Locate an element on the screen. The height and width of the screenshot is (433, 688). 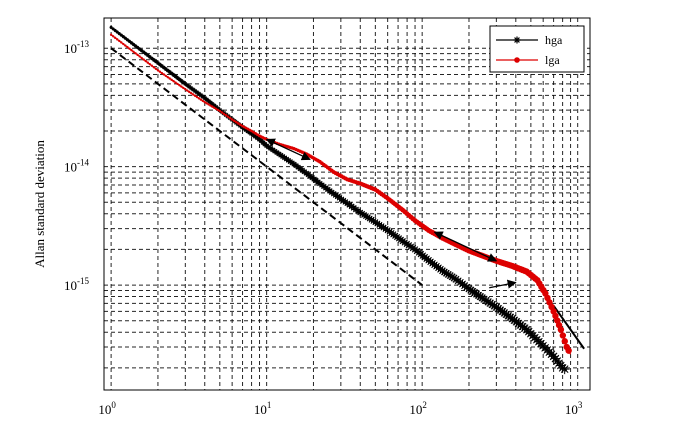
legend-box is located at coordinates (537, 49).